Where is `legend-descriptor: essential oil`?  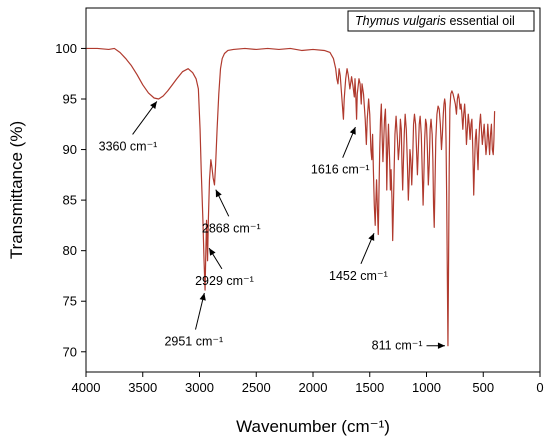
legend-descriptor: essential oil is located at coordinates (480, 21).